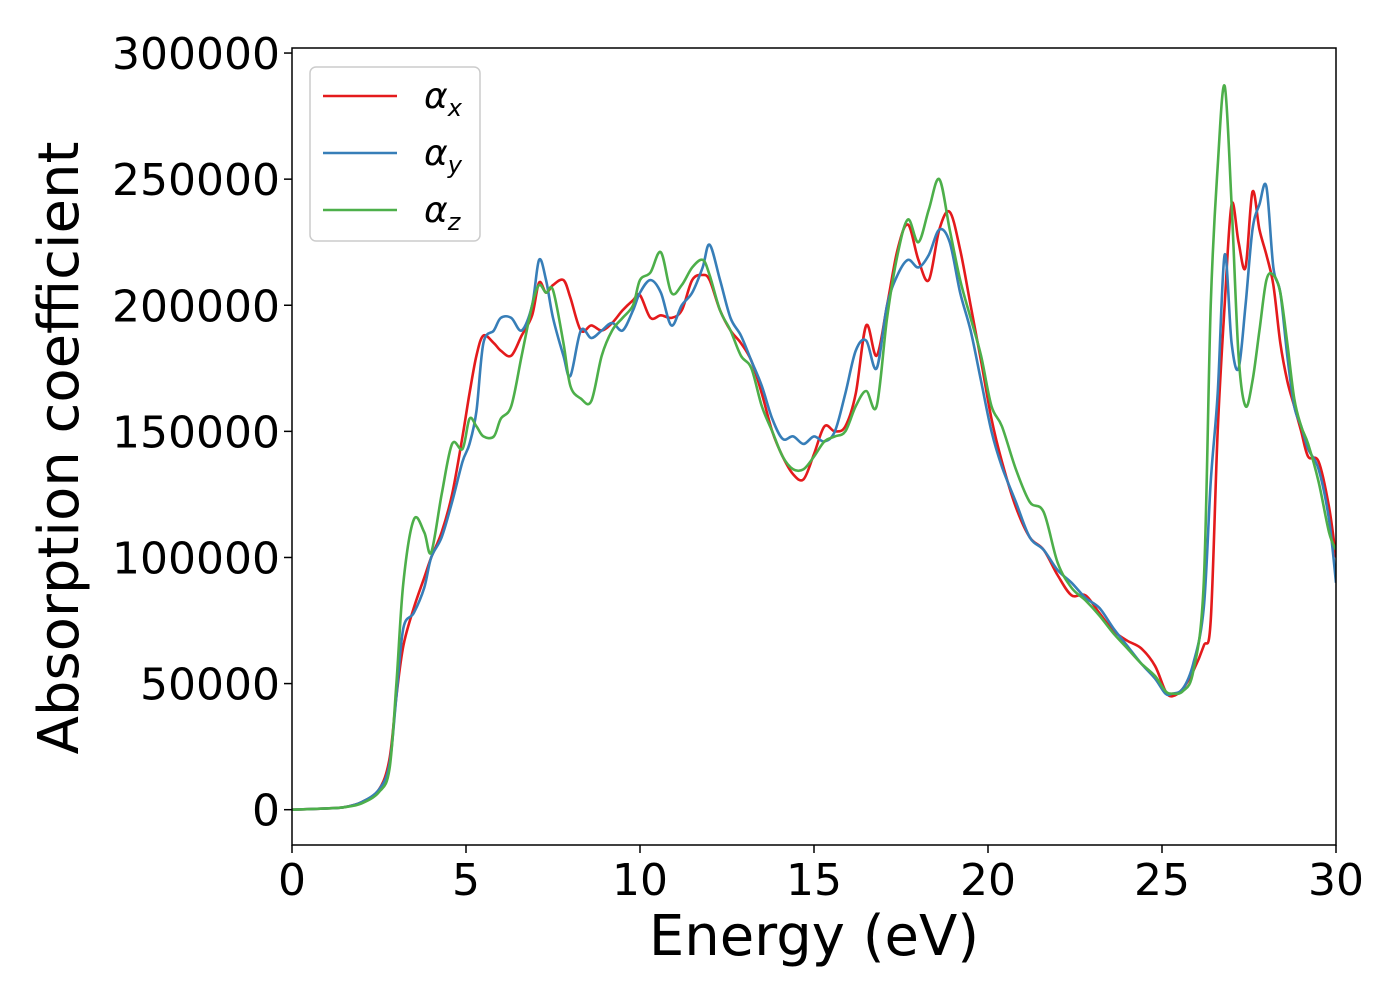 This screenshot has height=1000, width=1400. I want to click on y-tick-label: 150000, so click(196, 432).